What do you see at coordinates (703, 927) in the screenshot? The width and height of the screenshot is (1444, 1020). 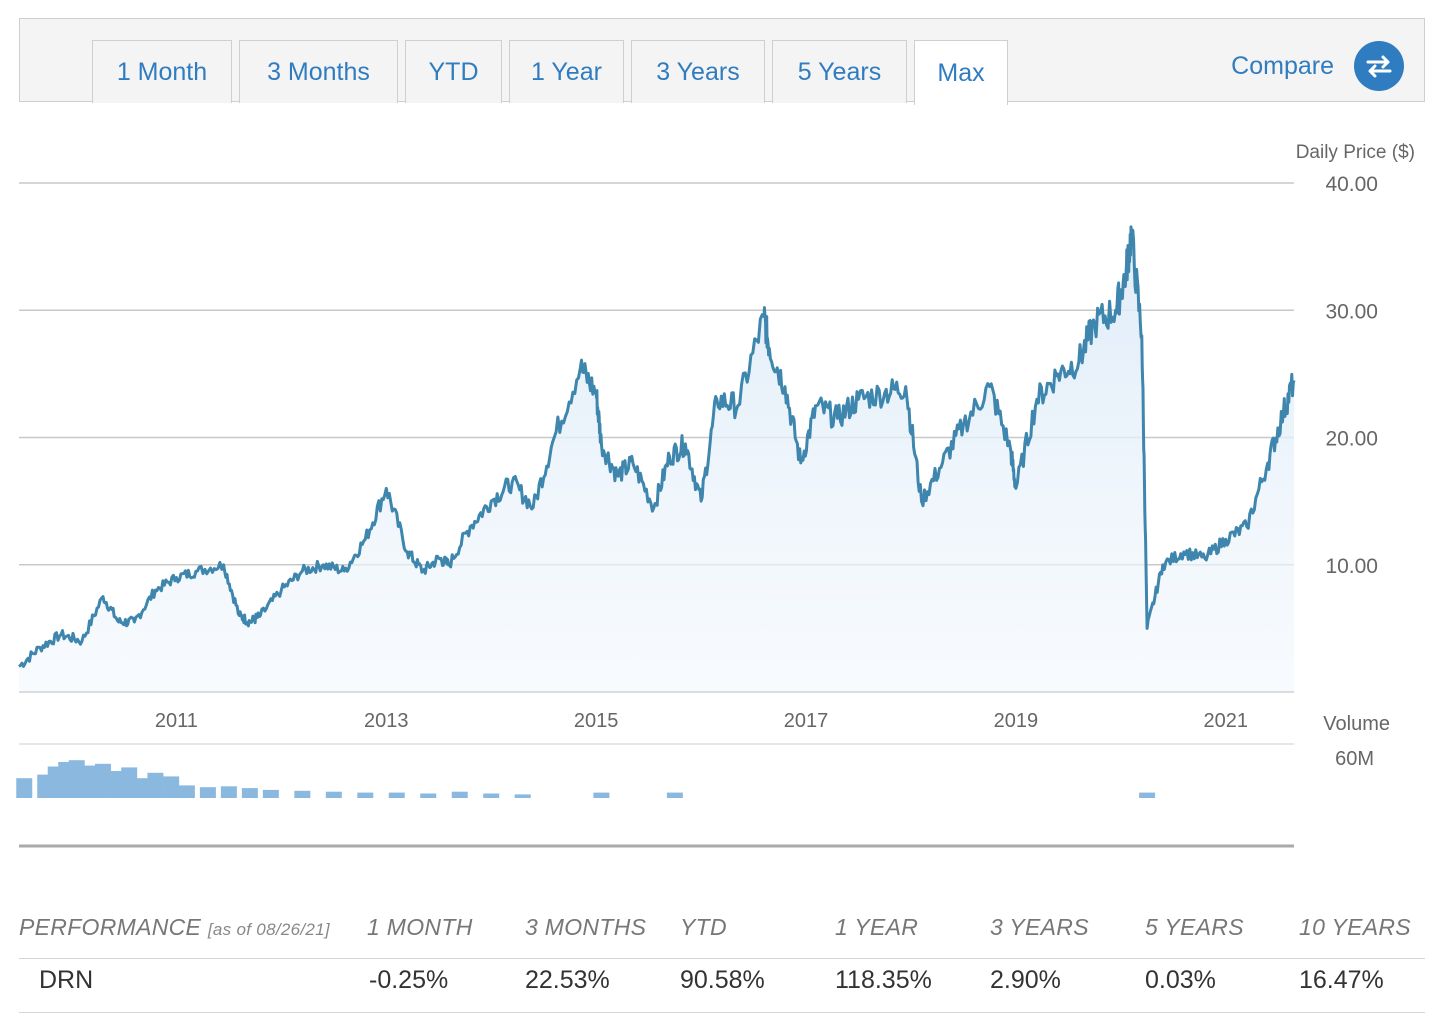 I see `perf-col-ytd: YTD` at bounding box center [703, 927].